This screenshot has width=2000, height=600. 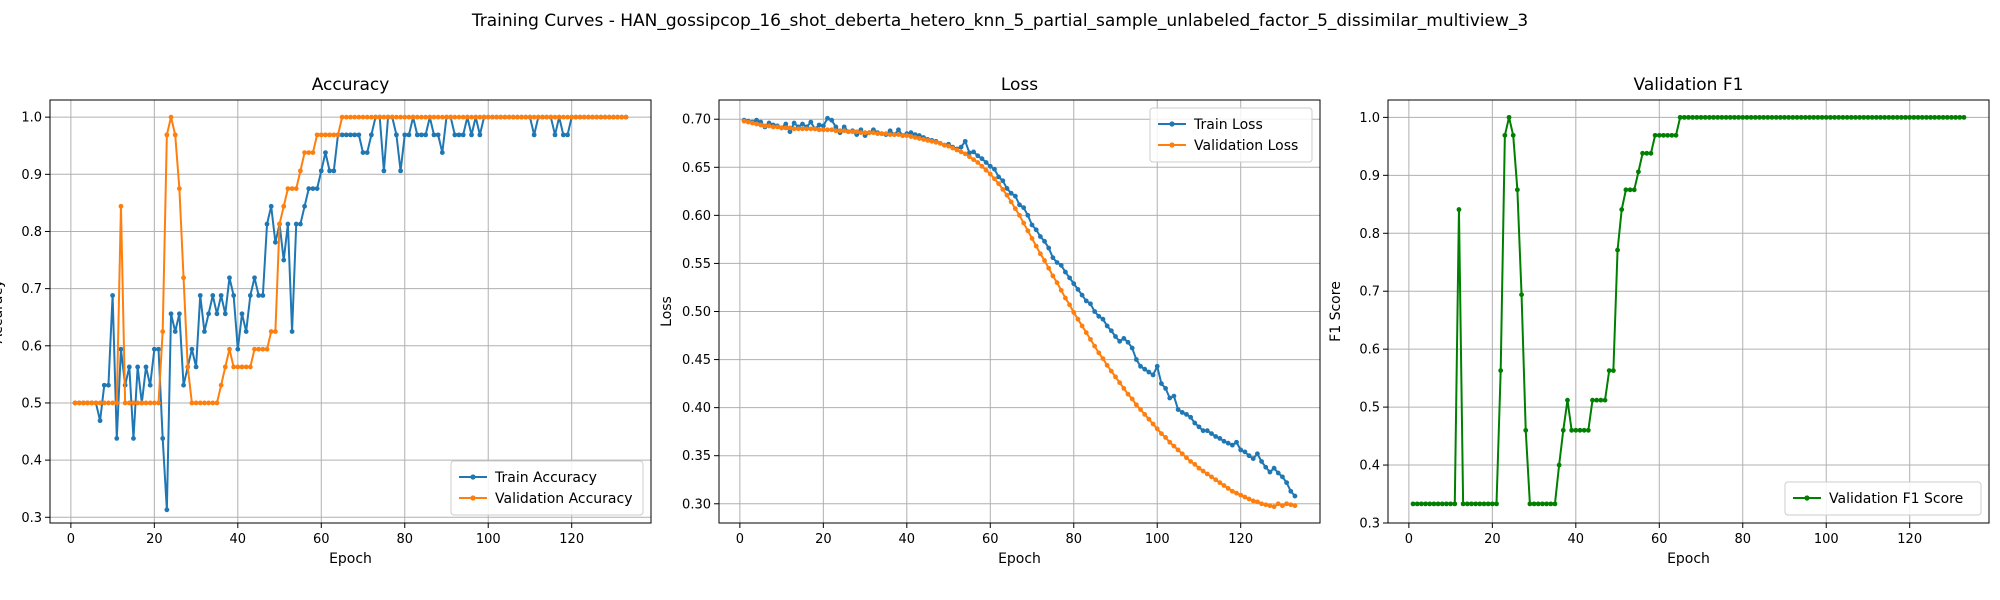 What do you see at coordinates (696, 360) in the screenshot?
I see `y-tick-label: 0.45` at bounding box center [696, 360].